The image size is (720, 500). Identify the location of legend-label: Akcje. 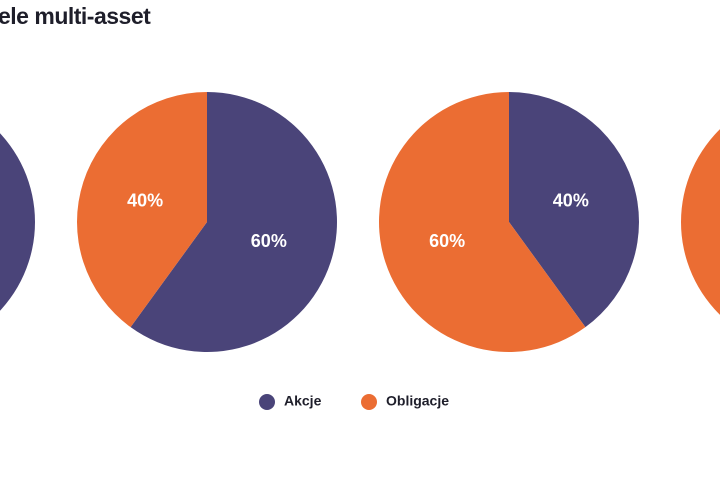
(303, 401).